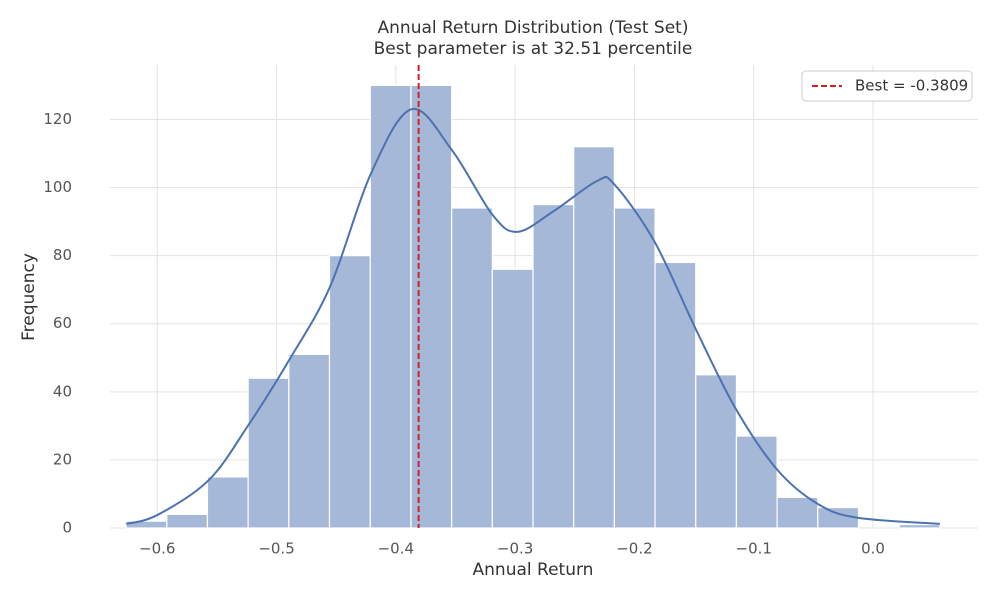  What do you see at coordinates (62, 323) in the screenshot?
I see `y-tick-label: 60` at bounding box center [62, 323].